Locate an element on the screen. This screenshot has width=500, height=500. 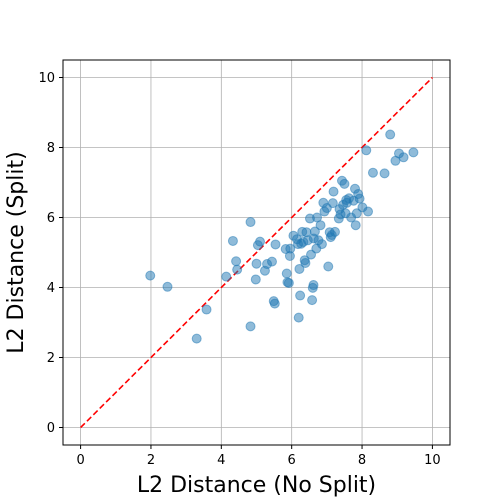
y-axis-label: L2 Distance (Split) is located at coordinates (16, 252).